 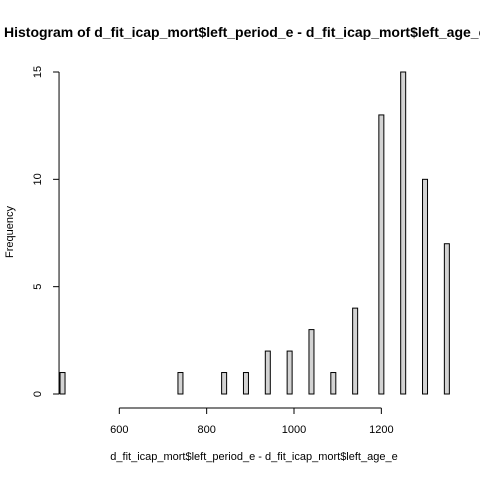 I want to click on x-tick-label: 800, so click(x=206, y=430).